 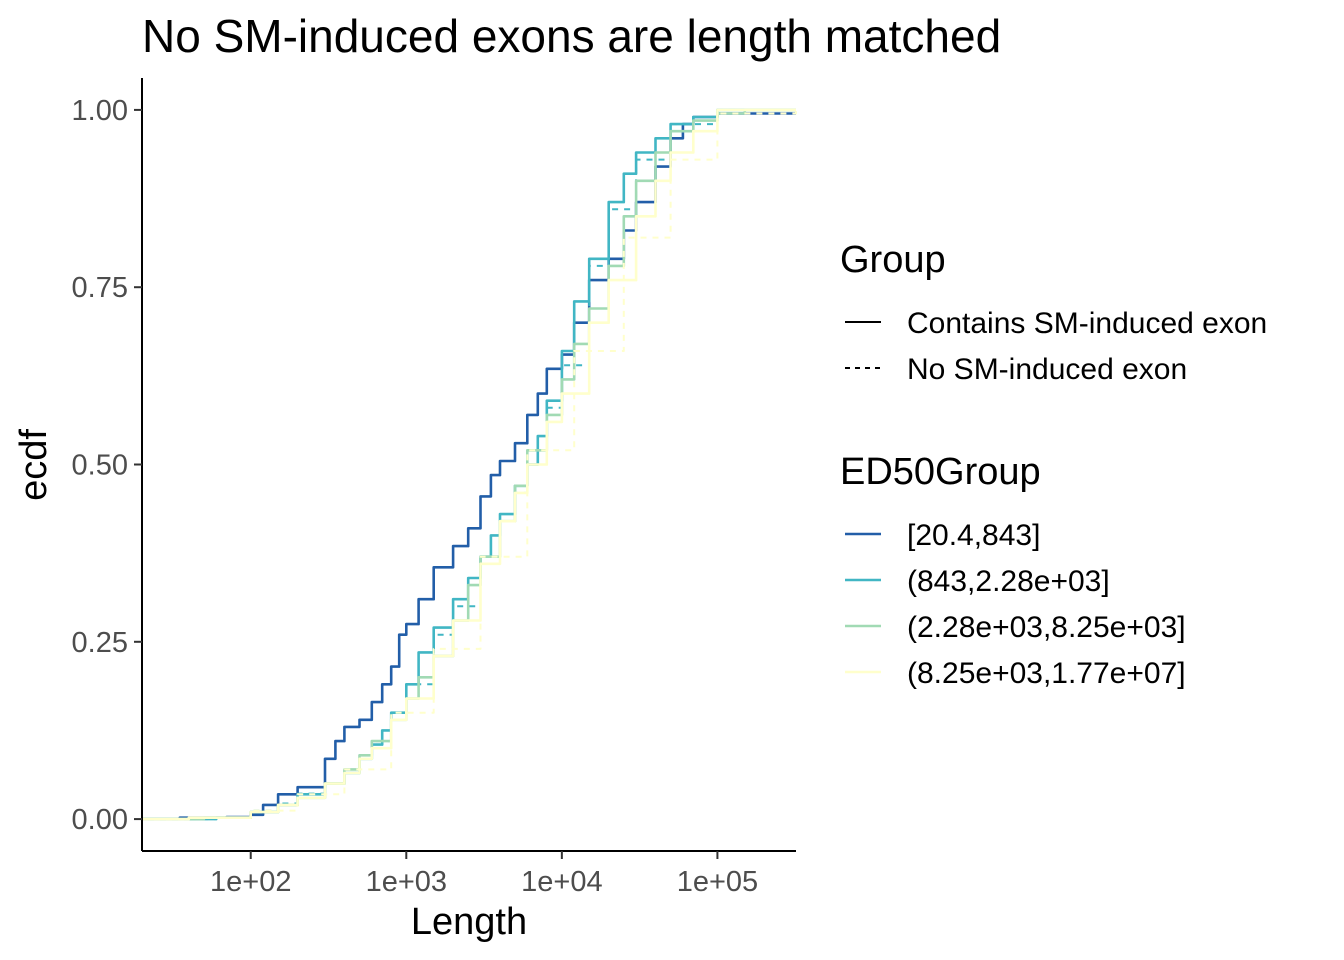 I want to click on y-axis-ticks: 0.00 0.25 0.50 0.75 1.00, so click(x=107, y=465).